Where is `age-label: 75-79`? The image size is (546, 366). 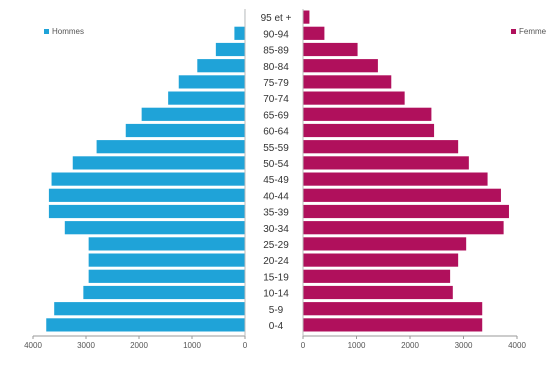 age-label: 75-79 is located at coordinates (276, 83).